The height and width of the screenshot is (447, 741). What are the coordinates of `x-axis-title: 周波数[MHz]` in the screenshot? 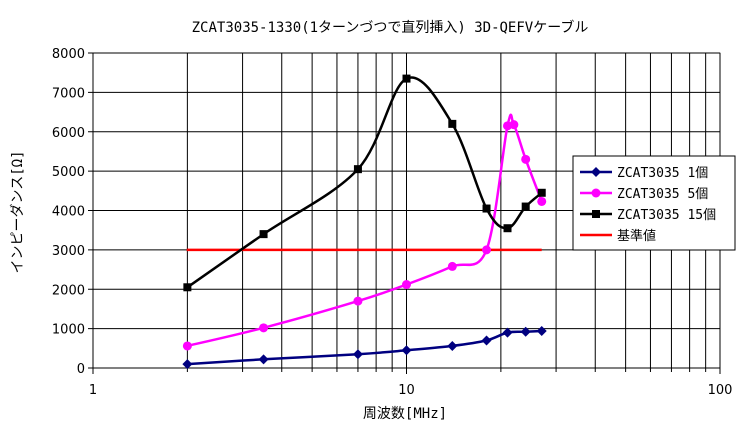 It's located at (405, 414).